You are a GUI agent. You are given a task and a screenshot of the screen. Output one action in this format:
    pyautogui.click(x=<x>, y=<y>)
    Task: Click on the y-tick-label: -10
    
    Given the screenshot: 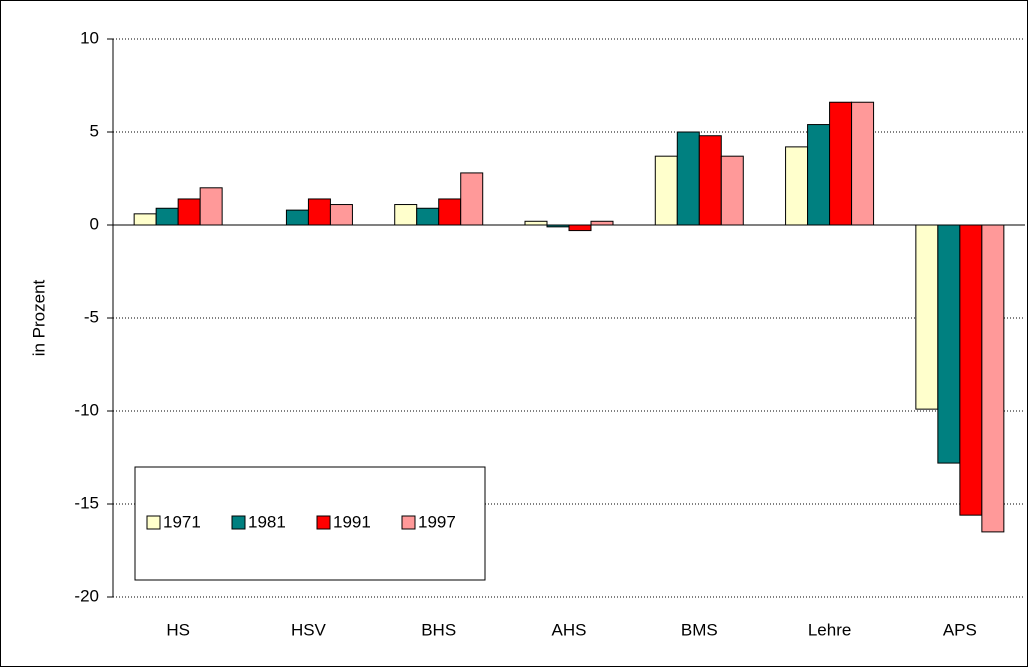 What is the action you would take?
    pyautogui.click(x=86, y=409)
    